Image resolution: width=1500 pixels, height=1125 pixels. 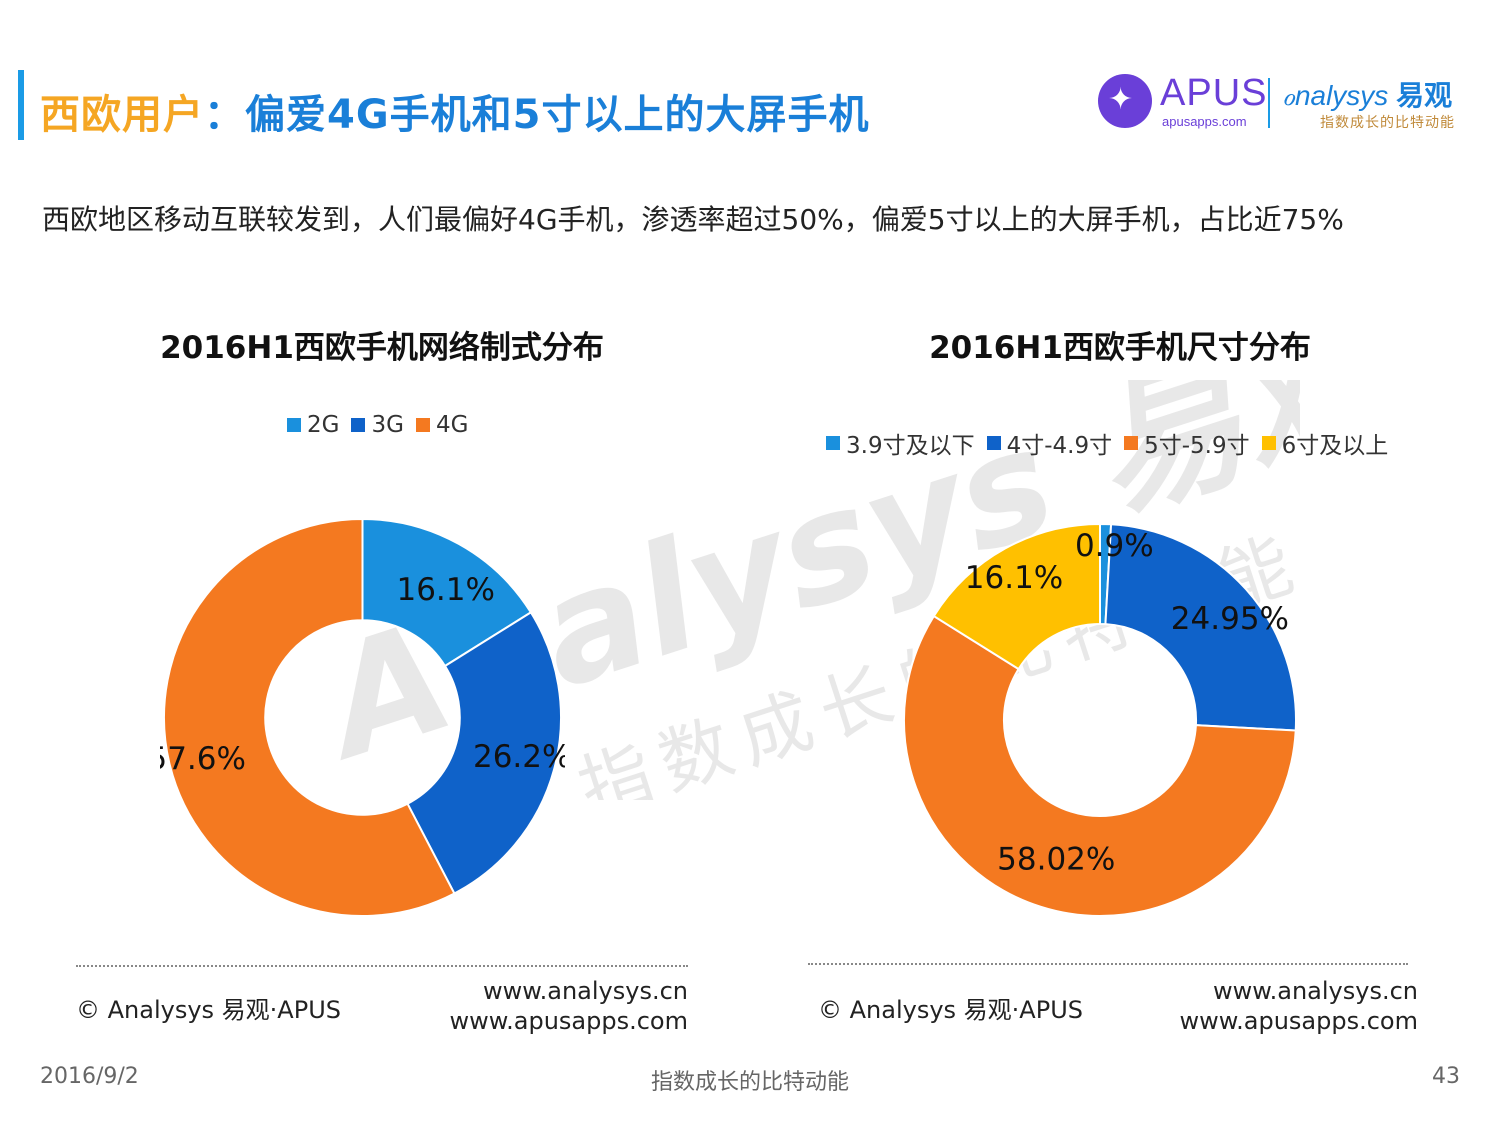 I want to click on apus-logo-url: apusapps.com, so click(x=1204, y=121).